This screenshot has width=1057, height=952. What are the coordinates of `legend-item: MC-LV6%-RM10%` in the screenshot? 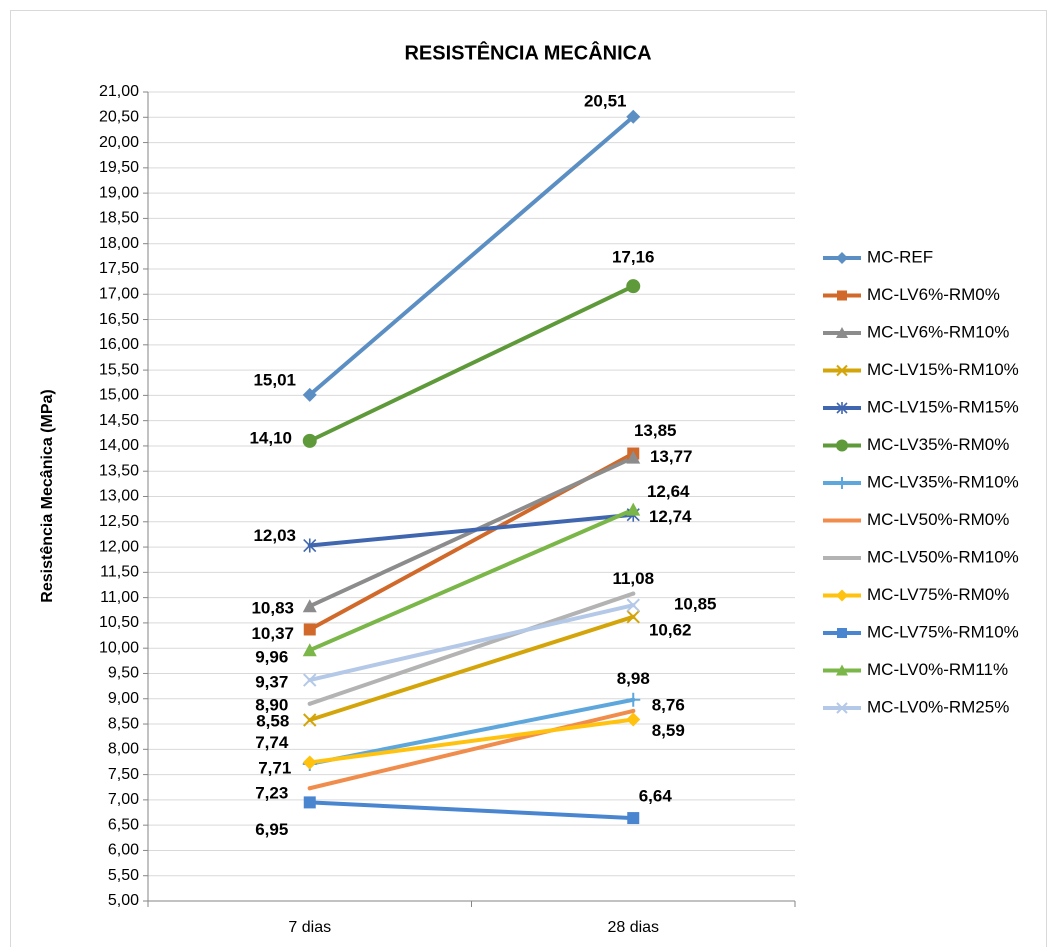 It's located at (916, 331).